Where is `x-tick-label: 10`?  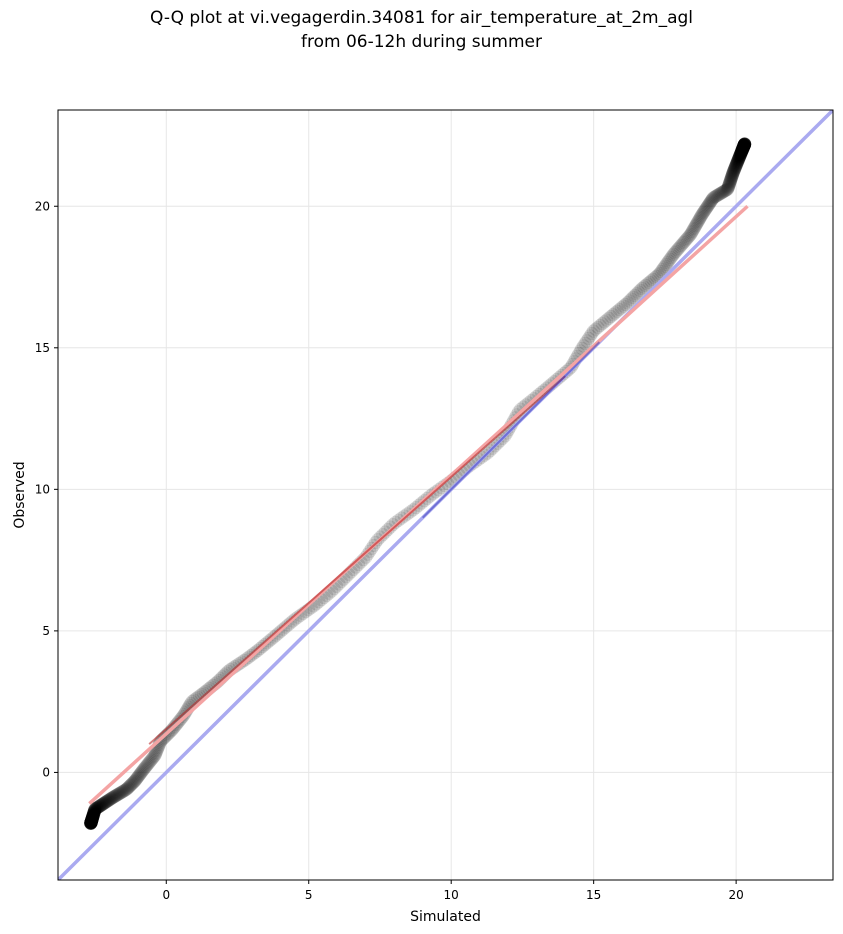 x-tick-label: 10 is located at coordinates (451, 895).